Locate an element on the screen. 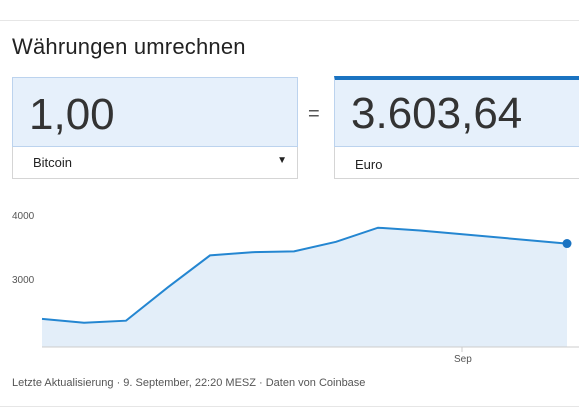 The image size is (579, 414). from-amount-input: 1,00 is located at coordinates (155, 112).